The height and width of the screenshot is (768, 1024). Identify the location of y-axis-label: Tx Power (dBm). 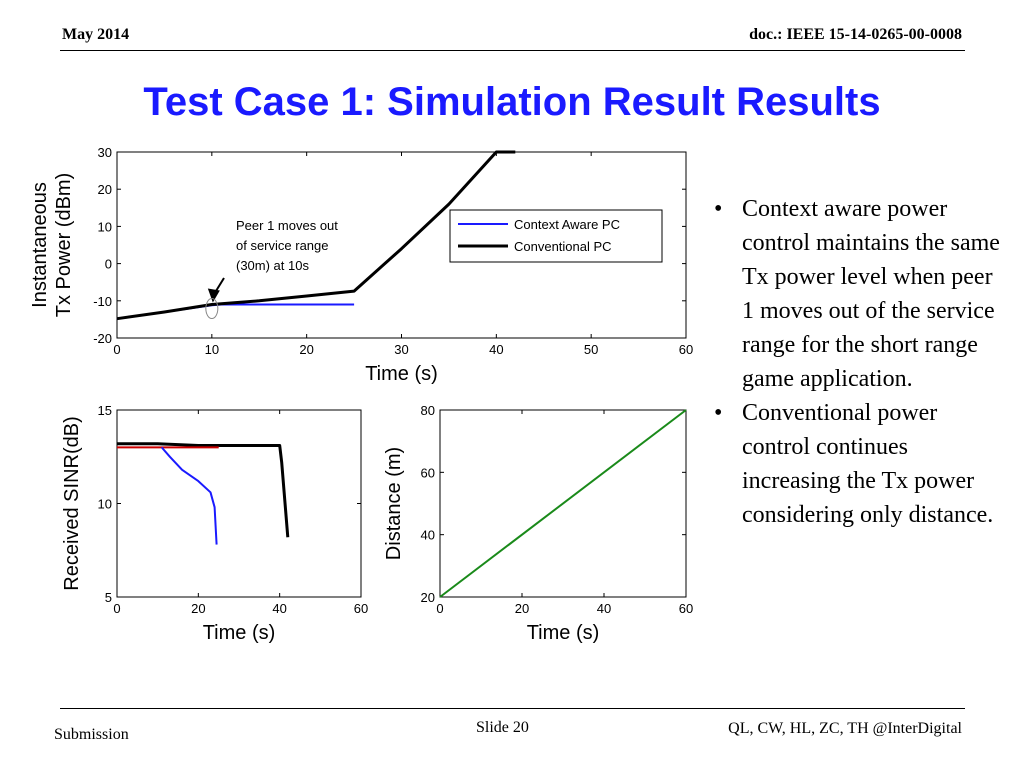
(64, 245).